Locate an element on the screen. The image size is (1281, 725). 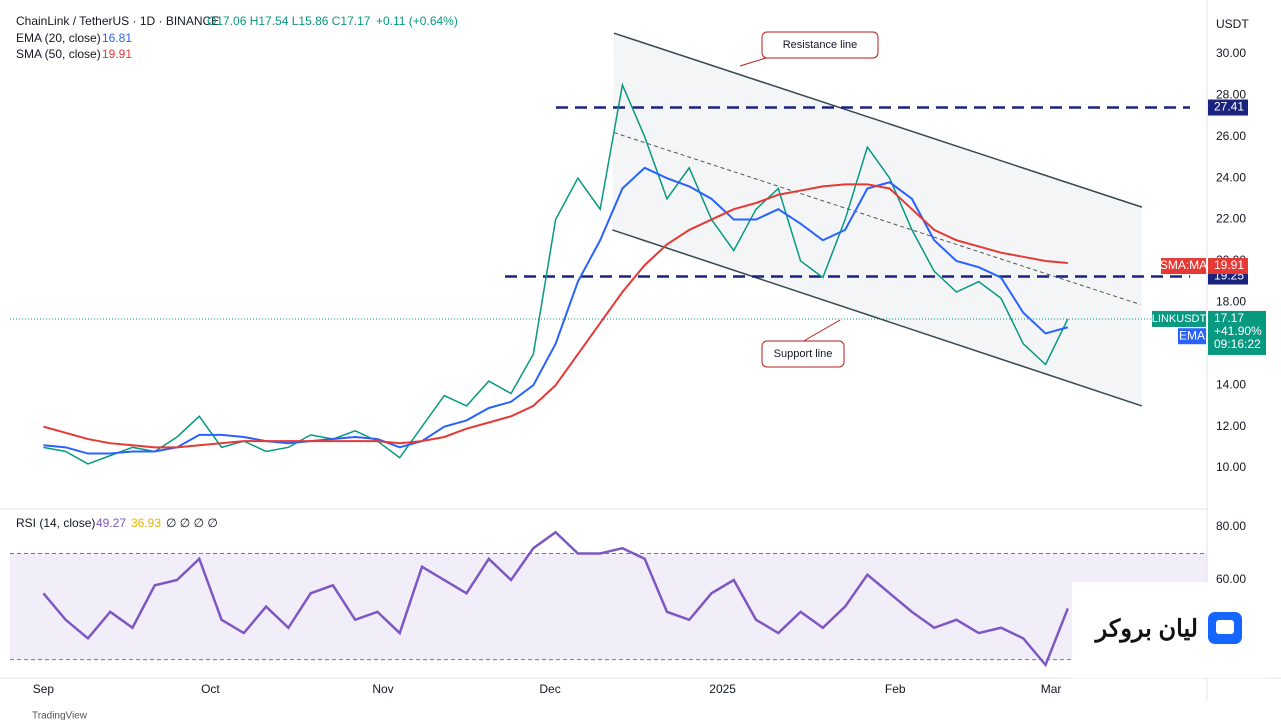
level-tag is located at coordinates (1228, 107).